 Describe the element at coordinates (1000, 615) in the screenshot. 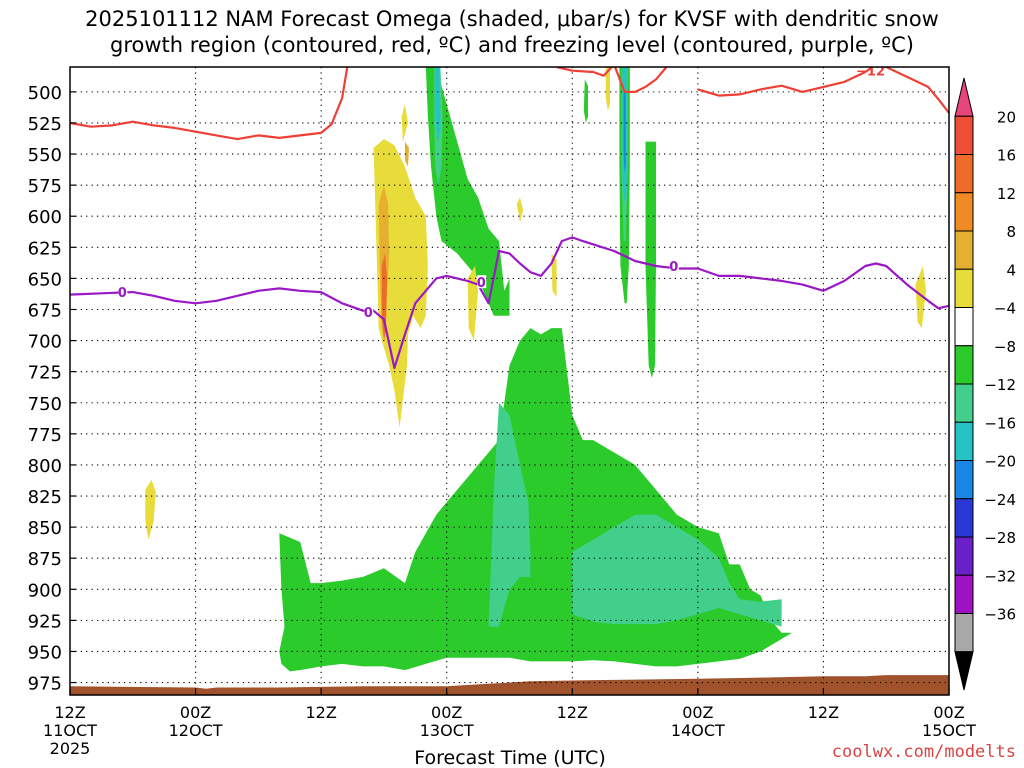

I see `colorbar-label-13: −36` at that location.